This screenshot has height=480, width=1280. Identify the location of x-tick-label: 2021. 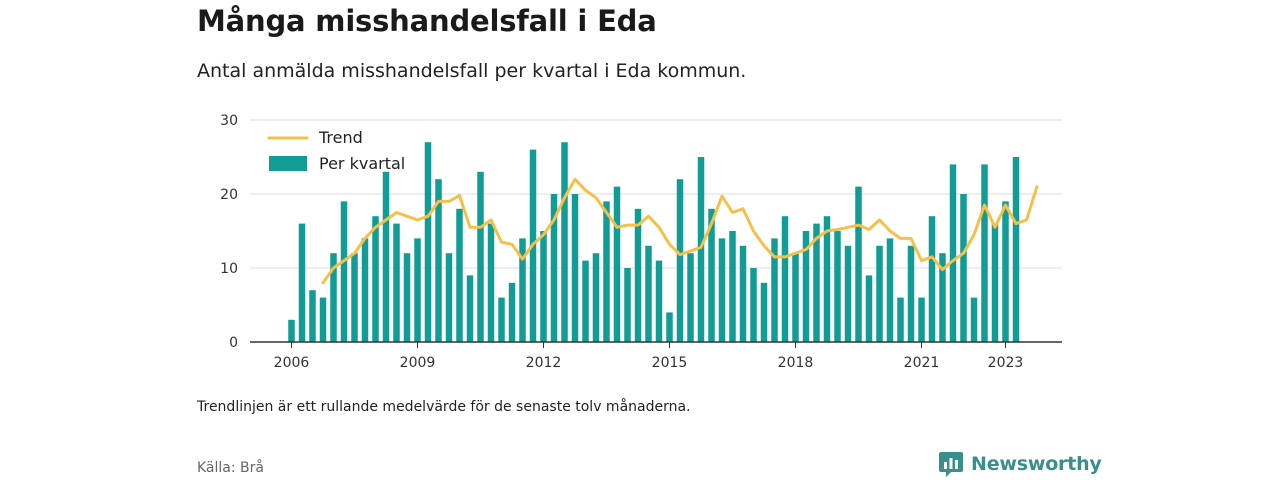
(922, 363).